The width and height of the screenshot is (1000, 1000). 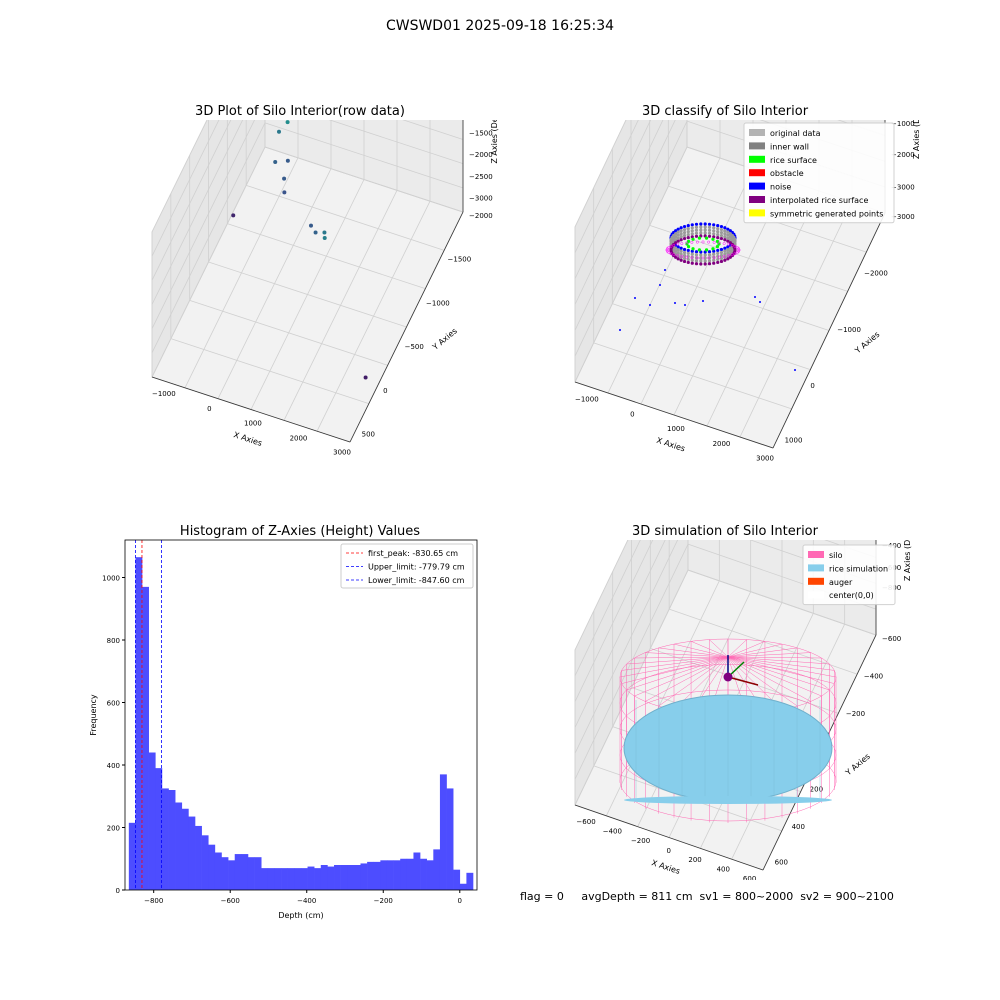 I want to click on x-tick-label: 400, so click(x=723, y=870).